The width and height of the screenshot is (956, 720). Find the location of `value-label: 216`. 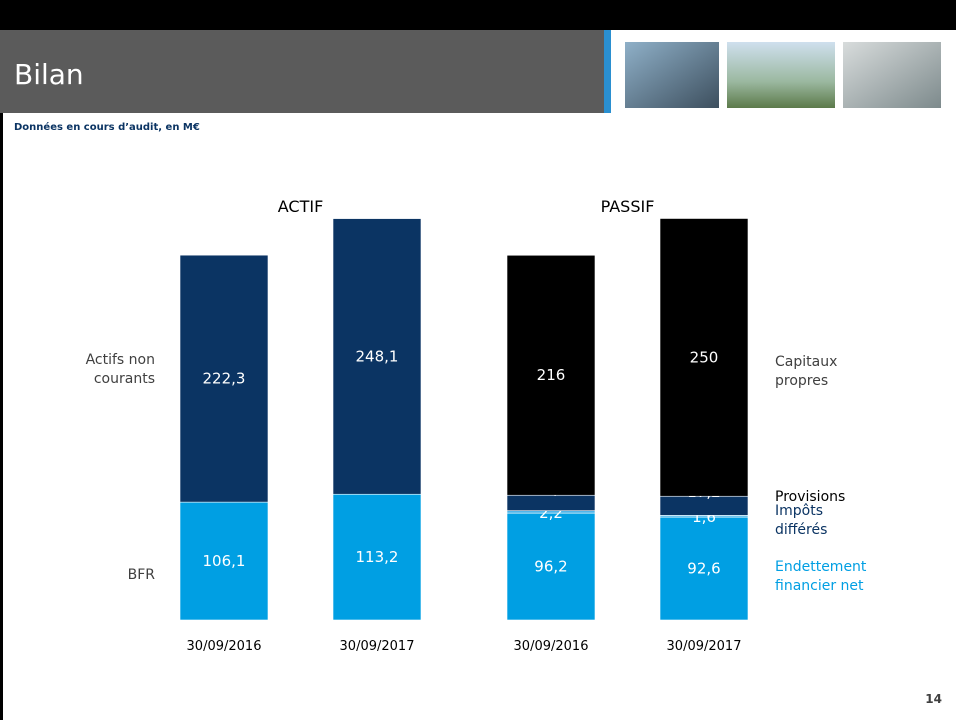

value-label: 216 is located at coordinates (551, 375).